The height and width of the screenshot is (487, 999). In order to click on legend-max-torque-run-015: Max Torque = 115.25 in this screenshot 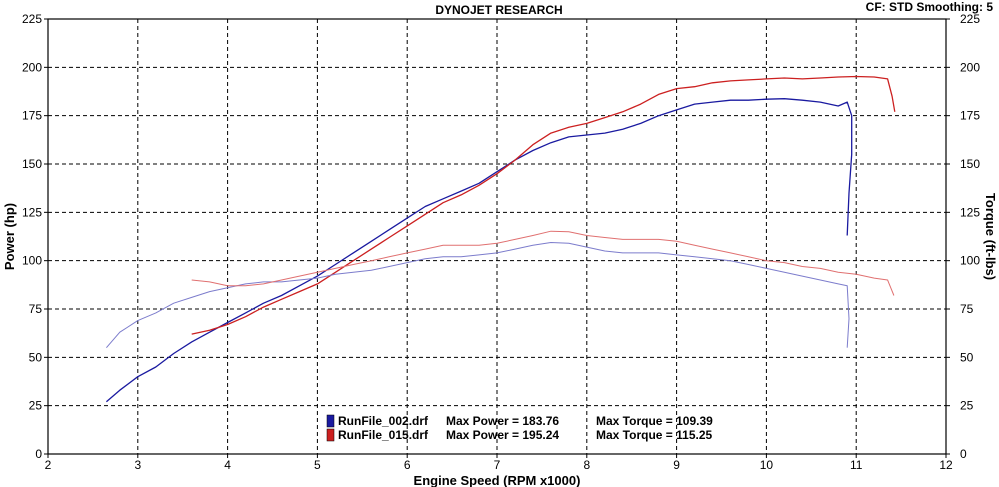, I will do `click(654, 435)`.